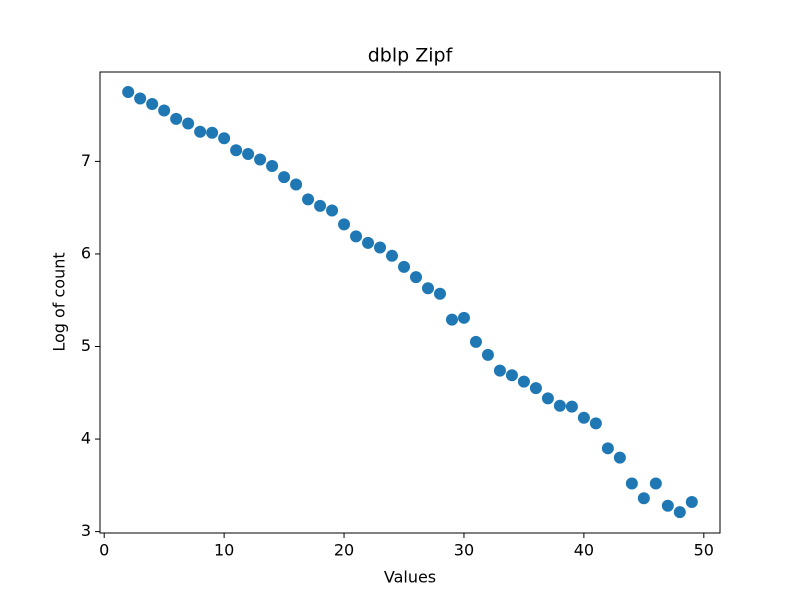 This screenshot has width=800, height=600. Describe the element at coordinates (86, 345) in the screenshot. I see `y-tick-label: 5` at that location.